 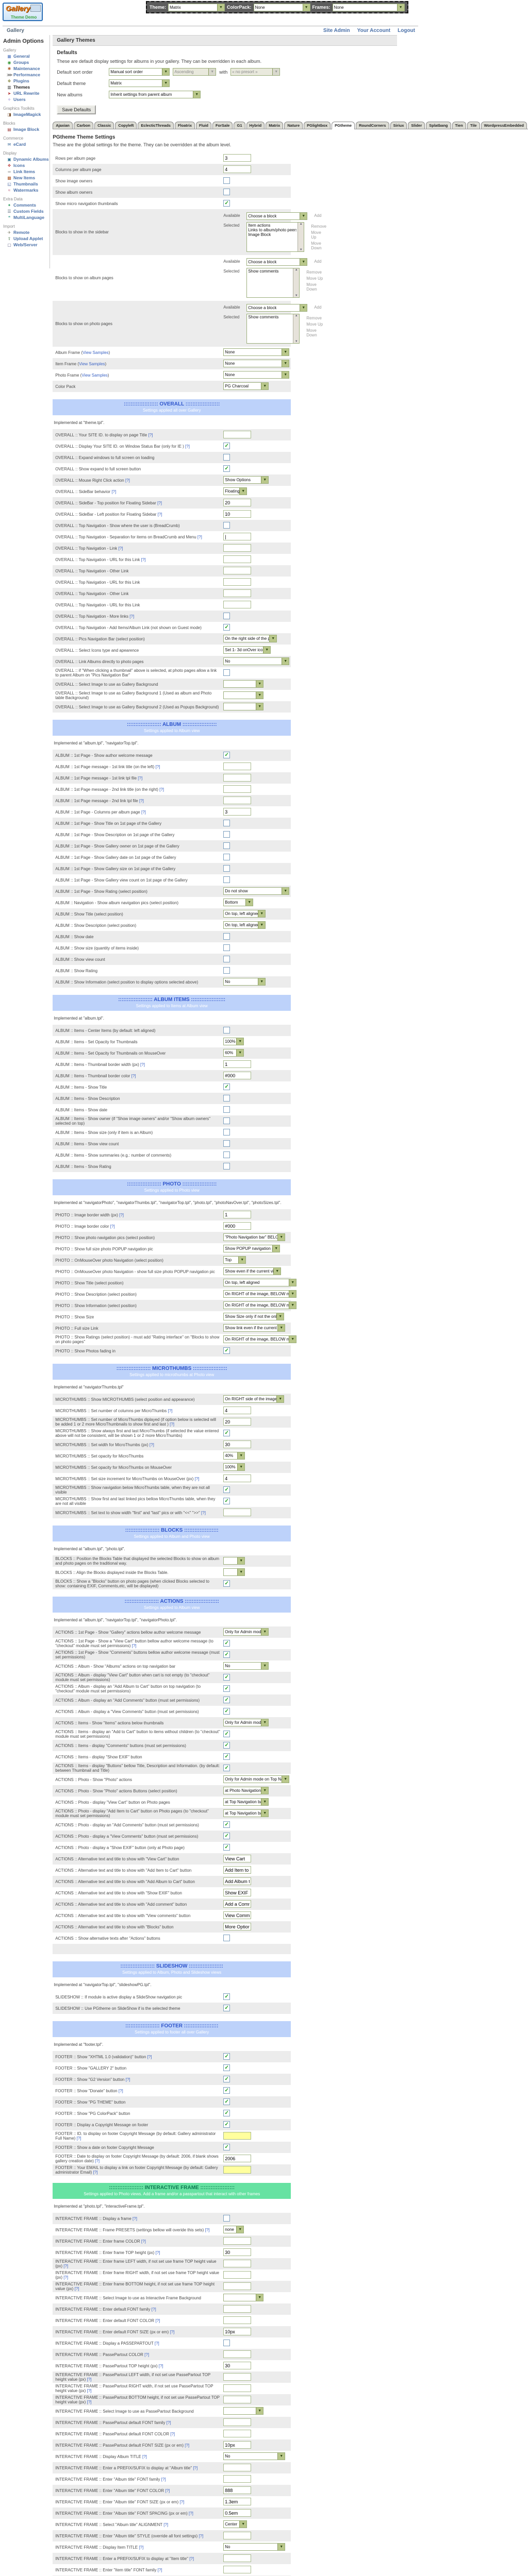 I want to click on sidebar-item-users: ✧ Users, so click(x=27, y=99).